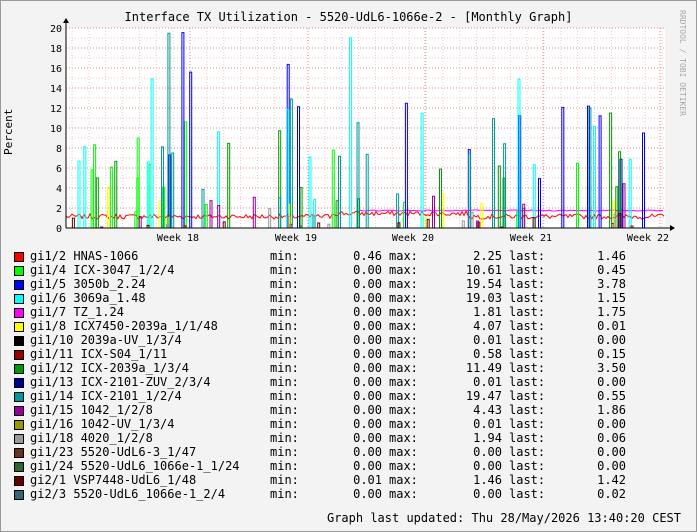 The height and width of the screenshot is (532, 697). What do you see at coordinates (611, 312) in the screenshot?
I see `last-value: 1.75` at bounding box center [611, 312].